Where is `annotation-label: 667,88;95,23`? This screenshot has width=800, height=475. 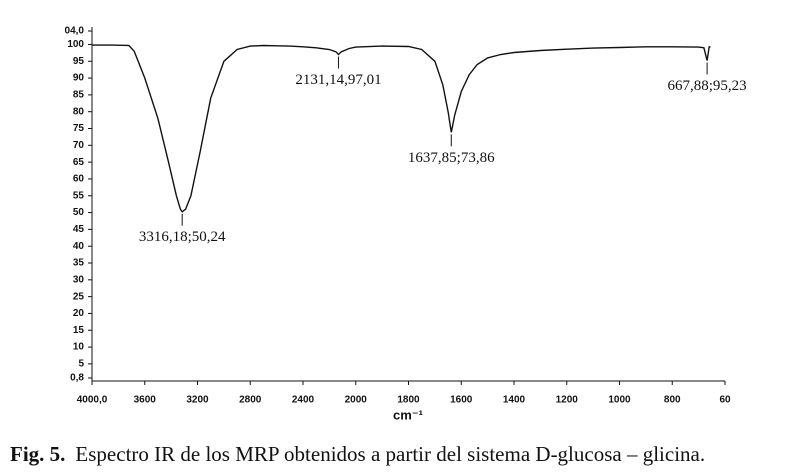
annotation-label: 667,88;95,23 is located at coordinates (707, 86).